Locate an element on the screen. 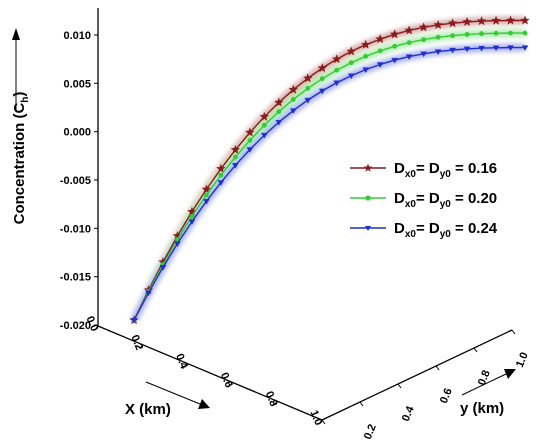 The width and height of the screenshot is (550, 441). y-arrow-head is located at coordinates (510, 374).